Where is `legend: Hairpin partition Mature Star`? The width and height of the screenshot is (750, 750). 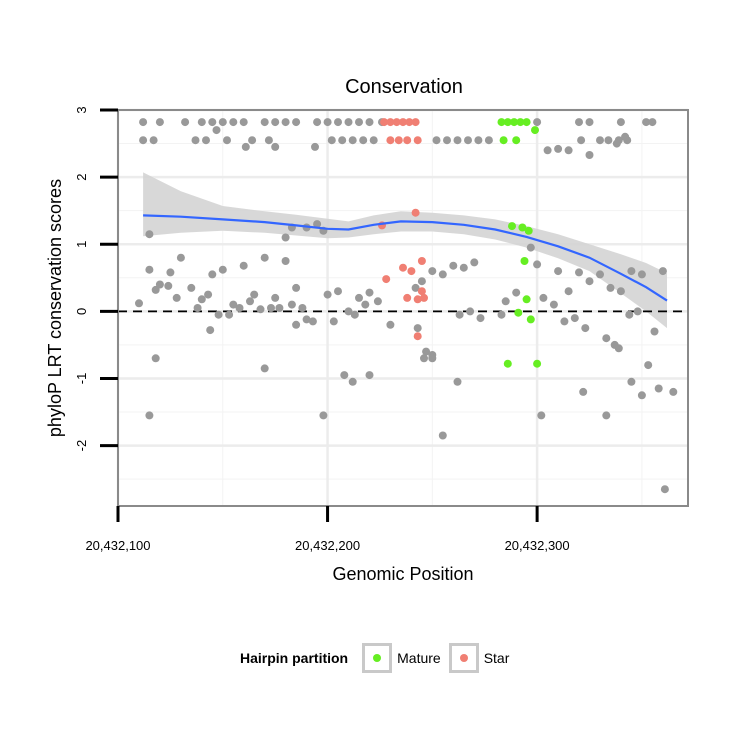 legend: Hairpin partition Mature Star is located at coordinates (378, 658).